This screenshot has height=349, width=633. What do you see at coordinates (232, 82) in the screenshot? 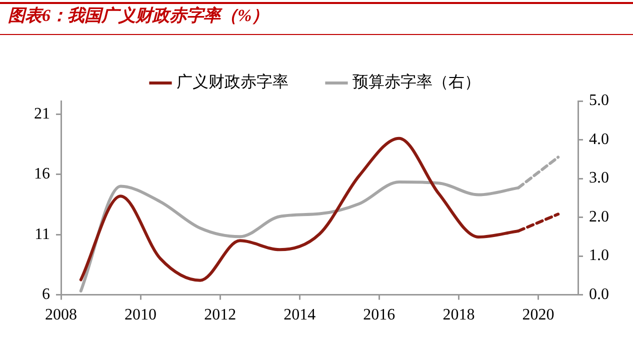
I see `legend-label: 广义财政赤字率` at bounding box center [232, 82].